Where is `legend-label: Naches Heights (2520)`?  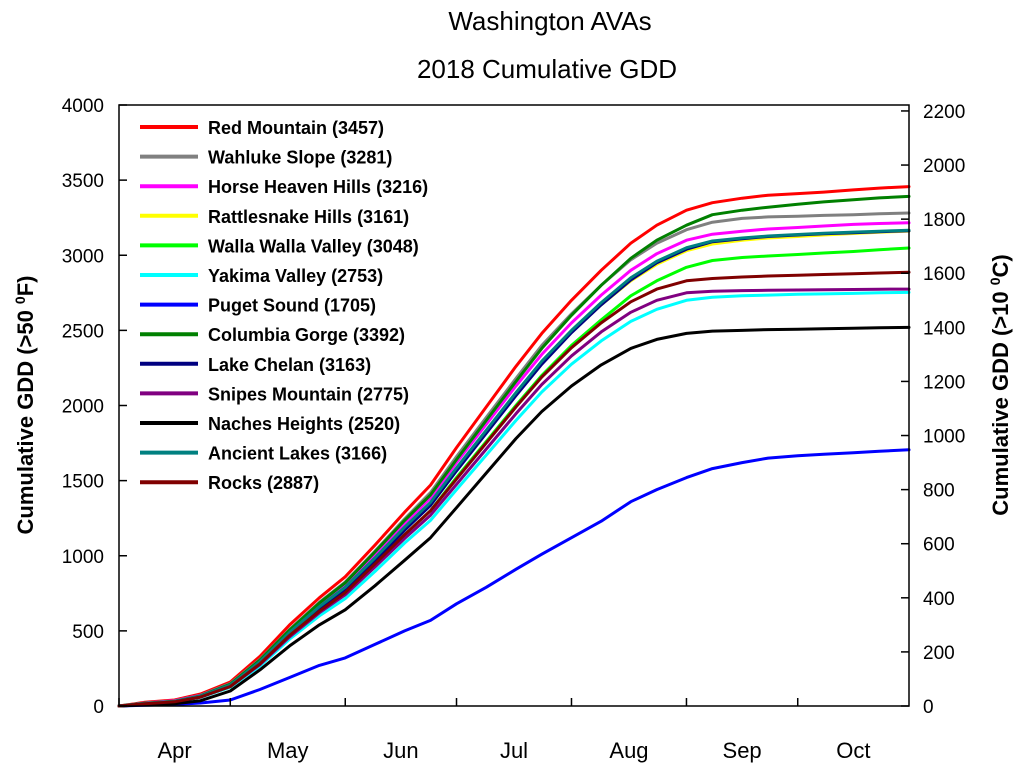 legend-label: Naches Heights (2520) is located at coordinates (304, 424).